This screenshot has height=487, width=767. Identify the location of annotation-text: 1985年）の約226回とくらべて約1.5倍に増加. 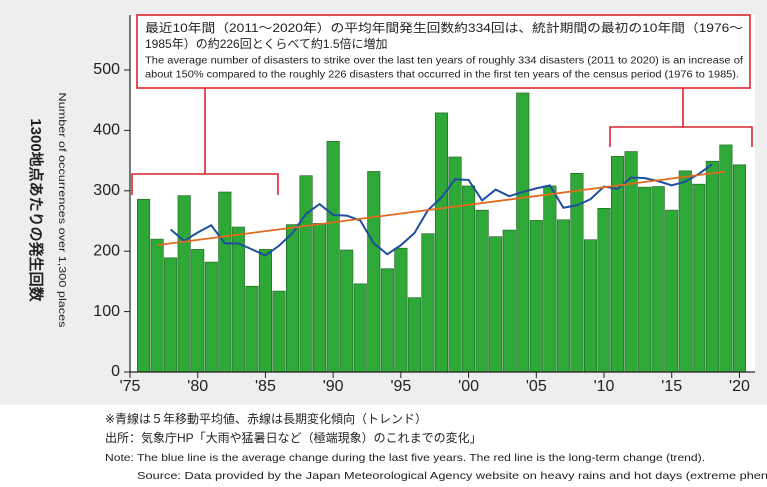
(266, 43).